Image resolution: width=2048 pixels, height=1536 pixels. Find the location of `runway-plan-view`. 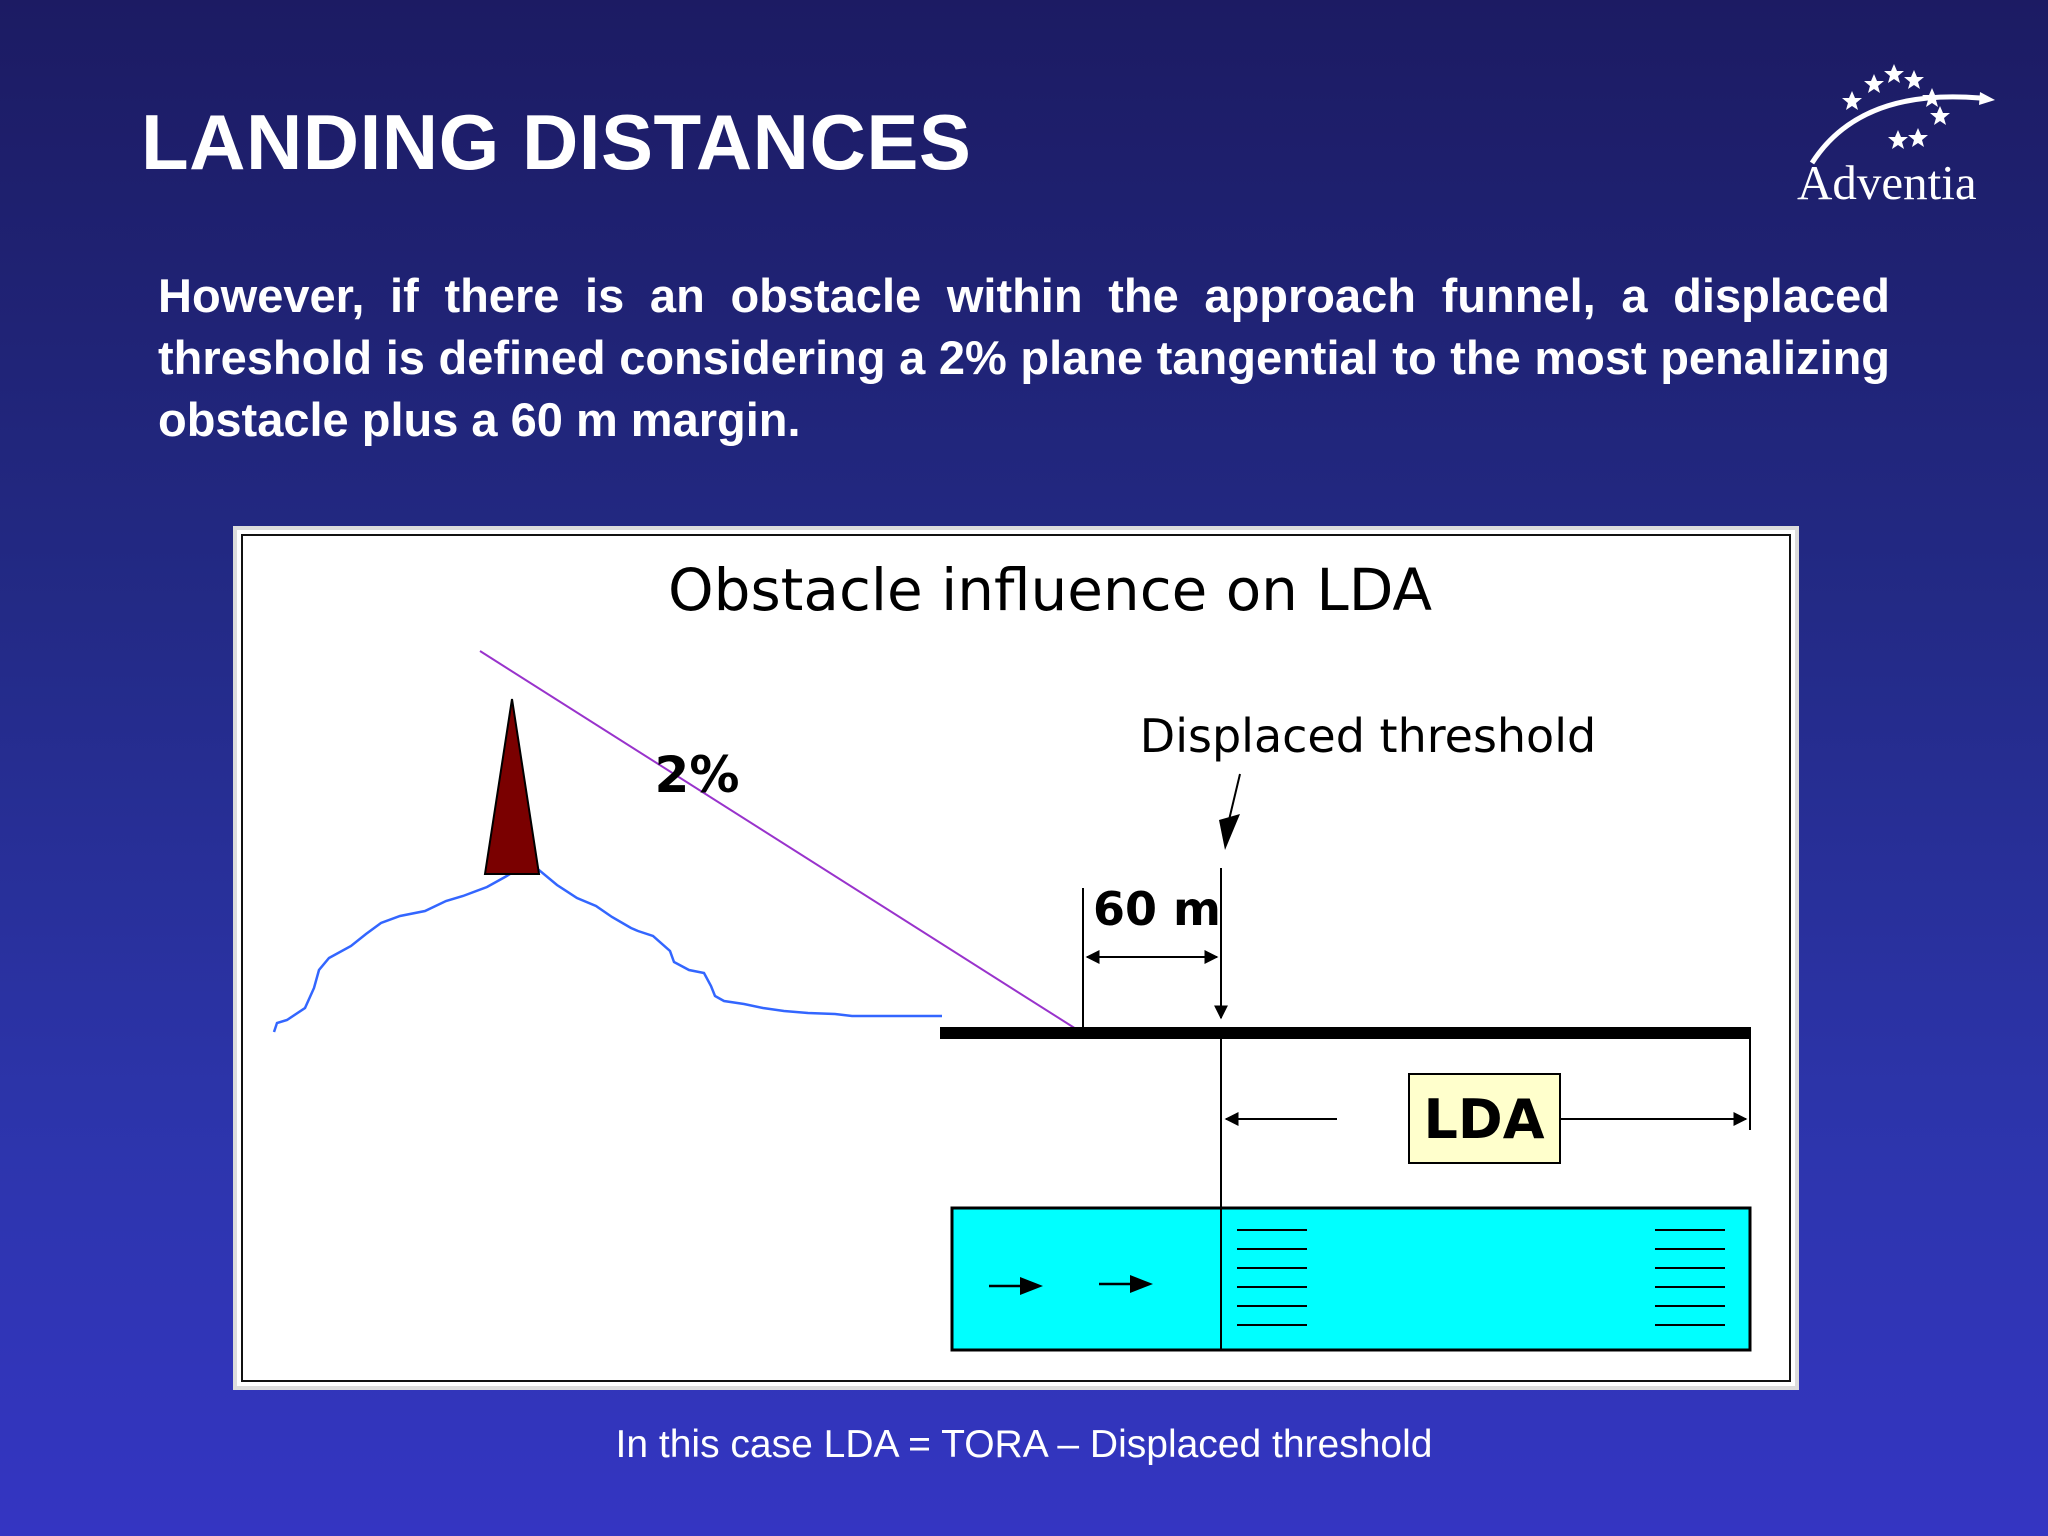

runway-plan-view is located at coordinates (1351, 1279).